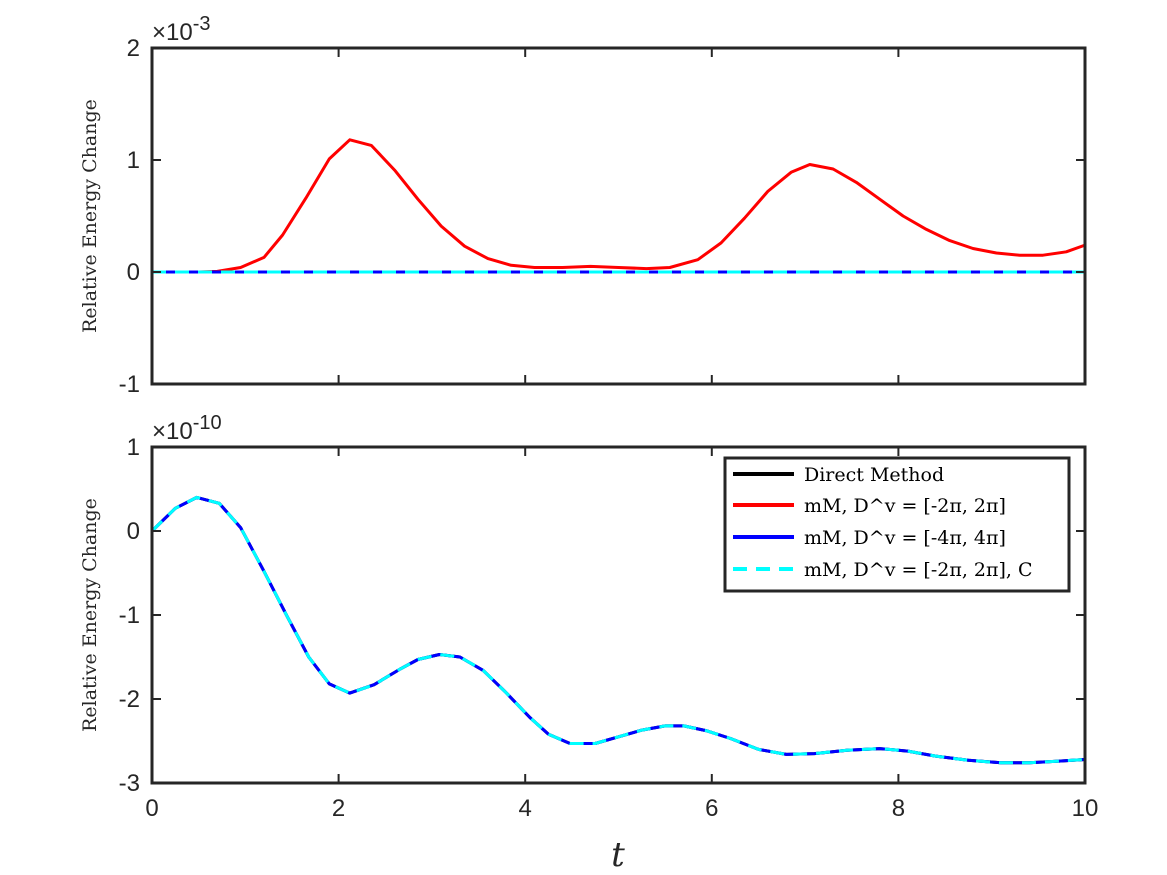  What do you see at coordinates (874, 475) in the screenshot?
I see `legend-label-direct-method: Direct Method` at bounding box center [874, 475].